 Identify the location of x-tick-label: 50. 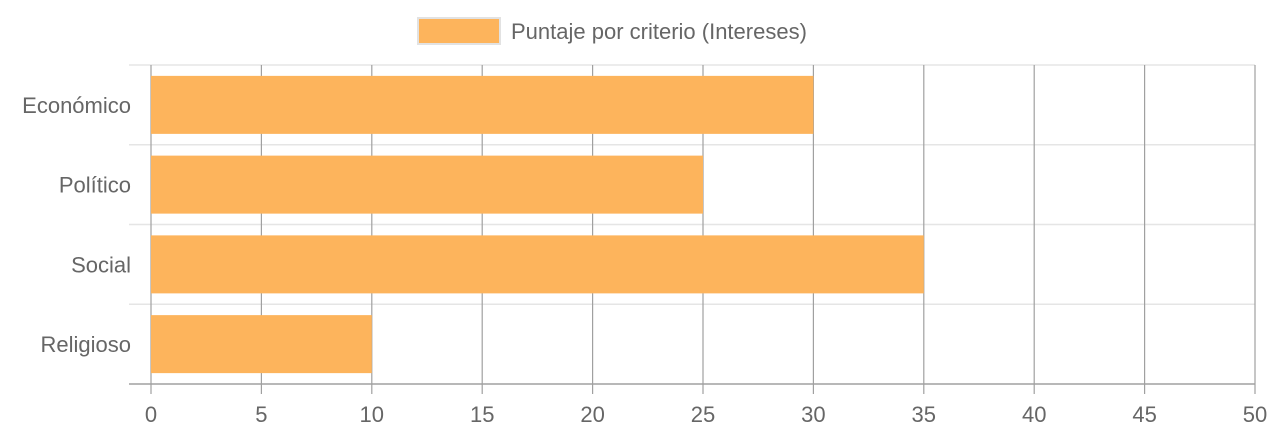
(1255, 414).